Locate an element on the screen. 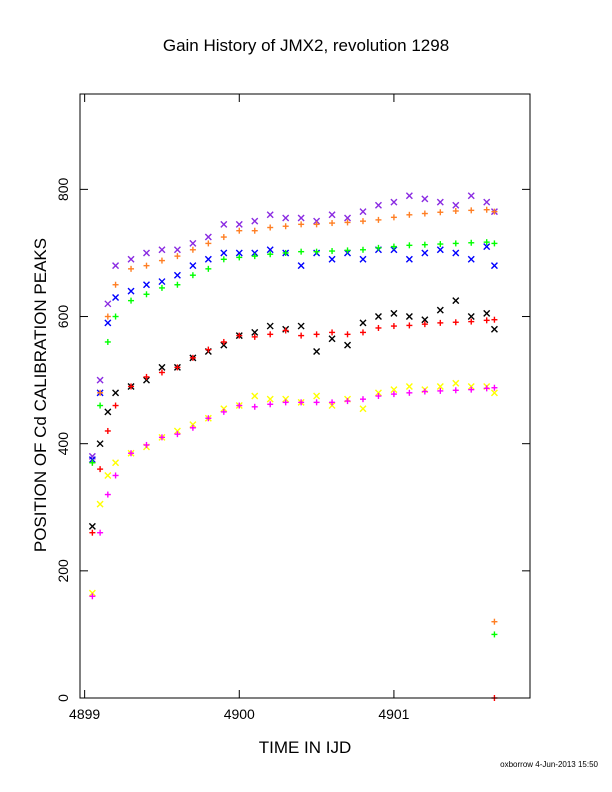  x-tick-label: 4901 is located at coordinates (393, 714).